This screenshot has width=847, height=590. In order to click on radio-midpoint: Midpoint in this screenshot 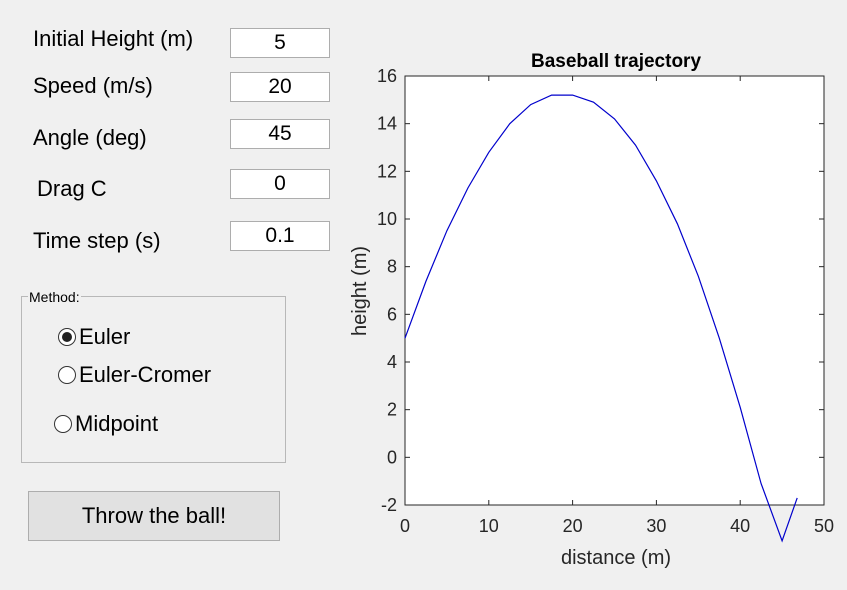, I will do `click(106, 424)`.